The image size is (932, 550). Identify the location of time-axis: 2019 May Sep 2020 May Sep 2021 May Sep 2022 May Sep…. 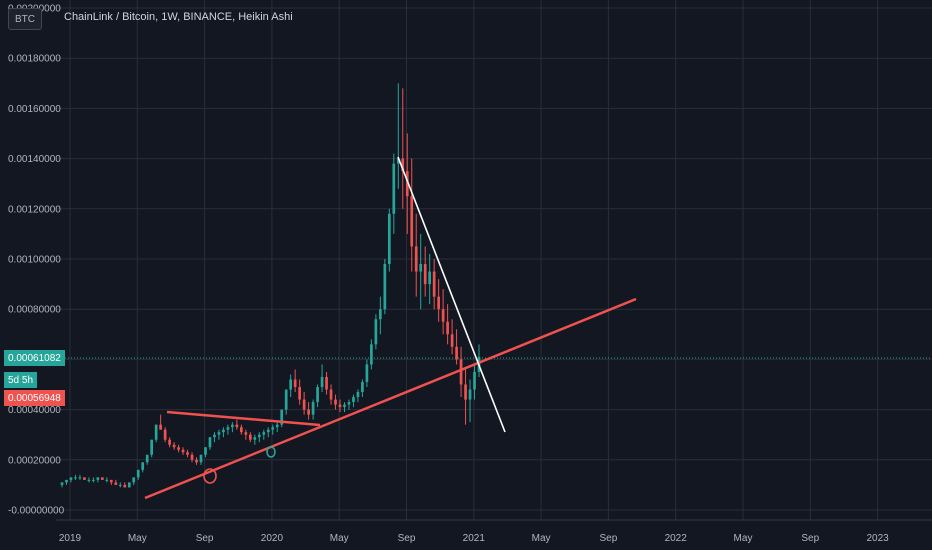
(494, 531).